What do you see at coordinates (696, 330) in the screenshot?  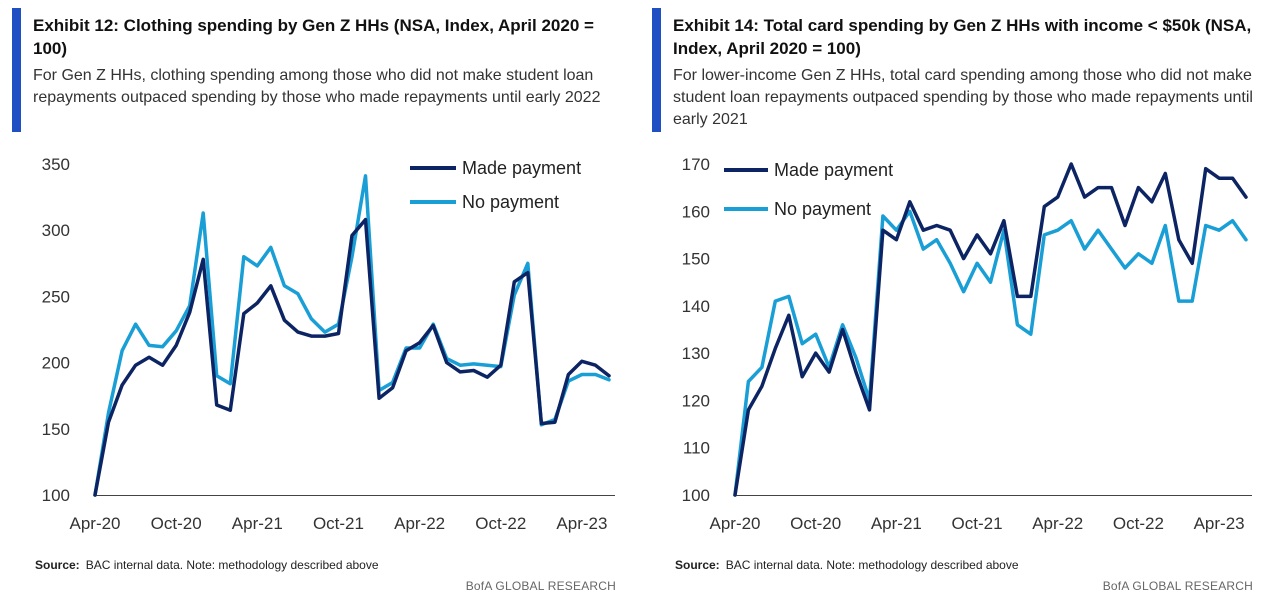 I see `y-axis: 100 110 120 130 140 150 160 170` at bounding box center [696, 330].